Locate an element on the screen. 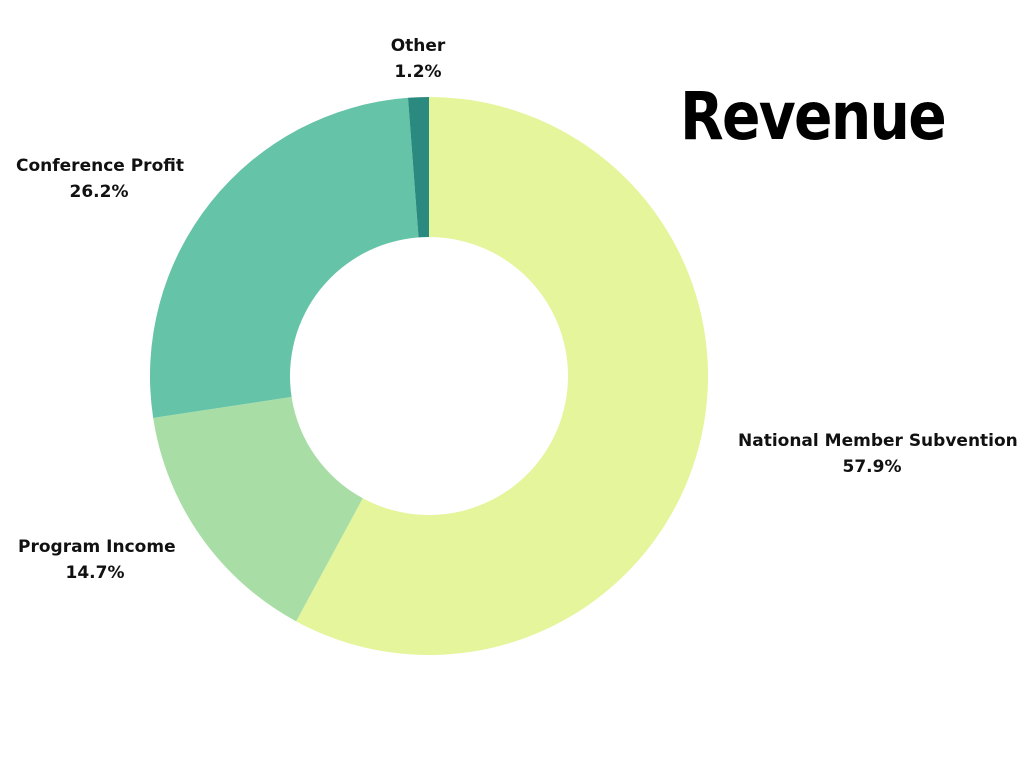  slice-name: Conference Profit is located at coordinates (100, 166).